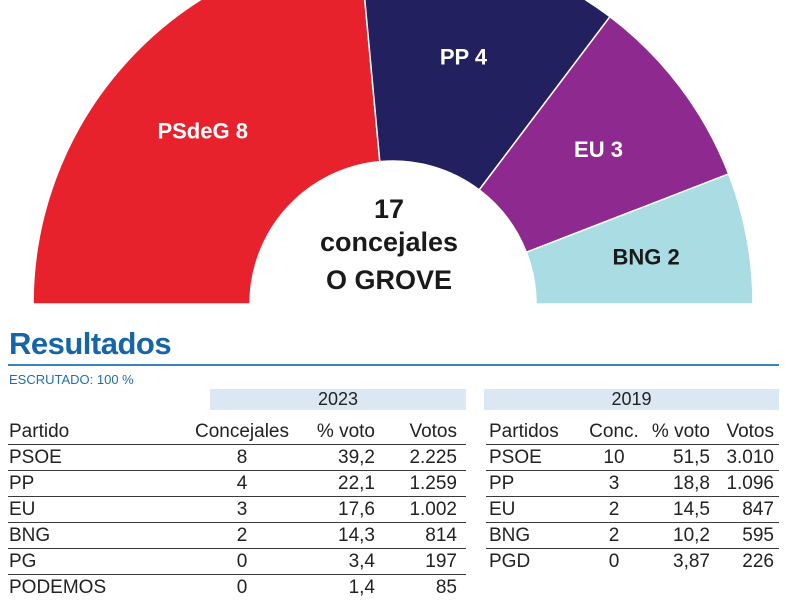  I want to click on year-header: 2023, so click(338, 399).